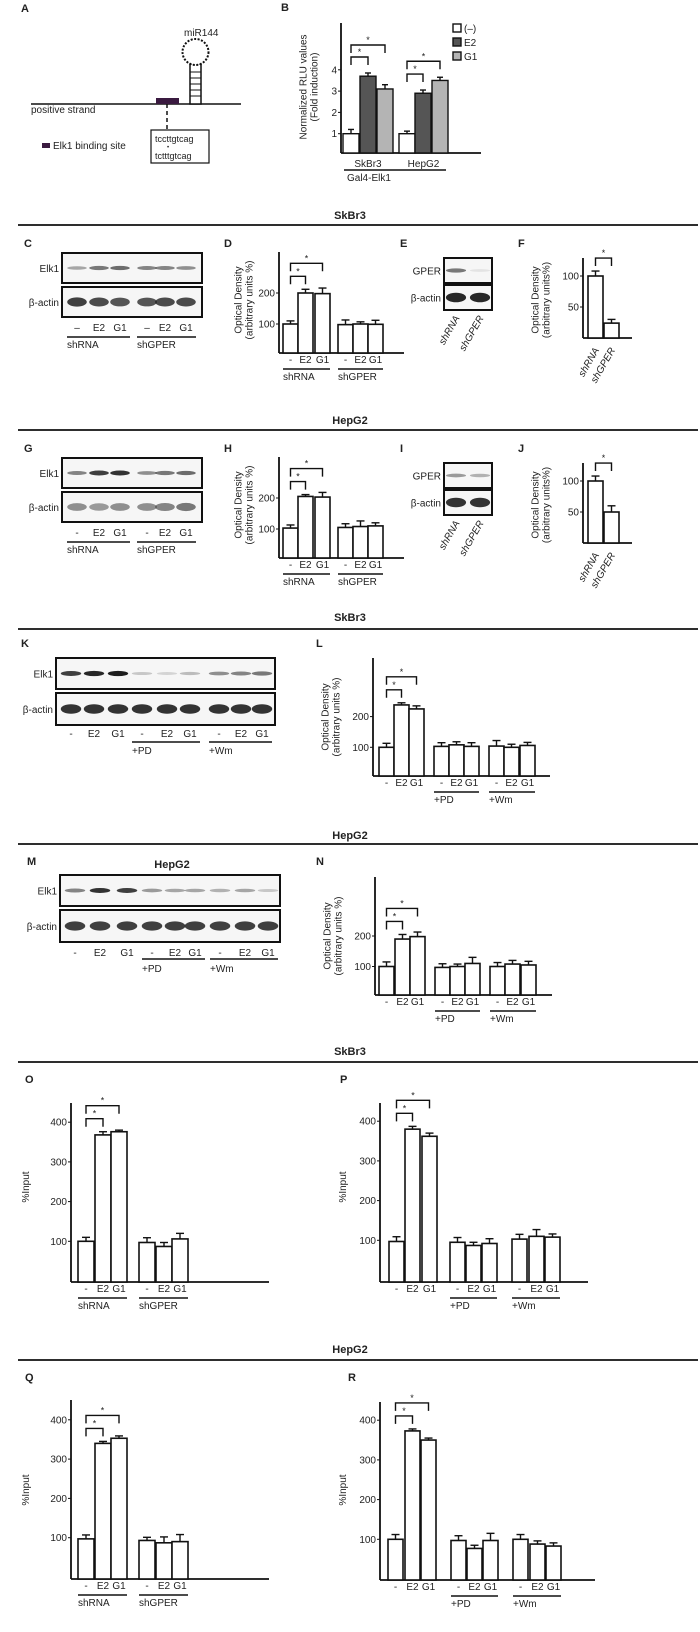  I want to click on section-header: HepG2, so click(349, 1350).